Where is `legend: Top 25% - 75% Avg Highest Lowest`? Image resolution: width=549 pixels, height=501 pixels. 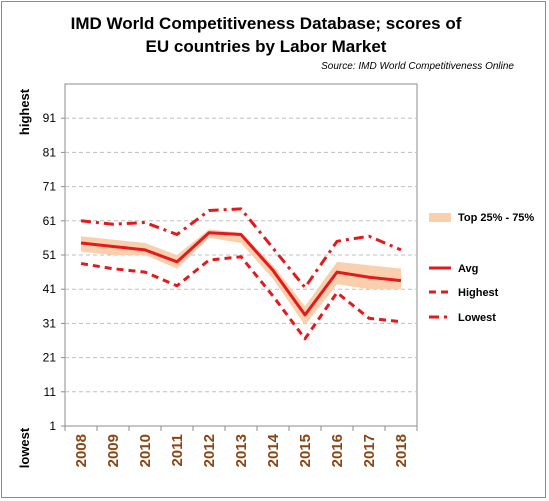
legend: Top 25% - 75% Avg Highest Lowest is located at coordinates (481, 268).